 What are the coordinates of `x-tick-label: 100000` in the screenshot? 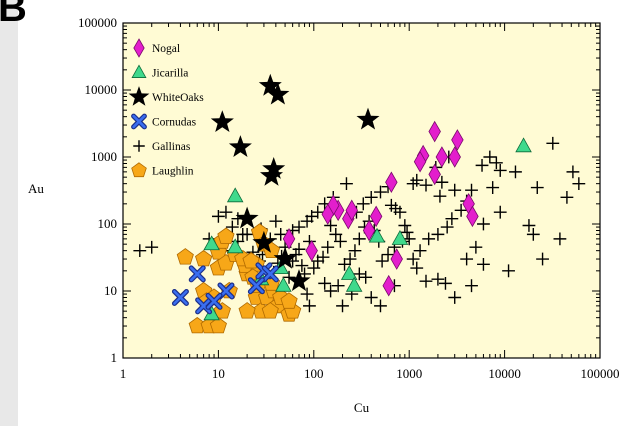 It's located at (600, 373).